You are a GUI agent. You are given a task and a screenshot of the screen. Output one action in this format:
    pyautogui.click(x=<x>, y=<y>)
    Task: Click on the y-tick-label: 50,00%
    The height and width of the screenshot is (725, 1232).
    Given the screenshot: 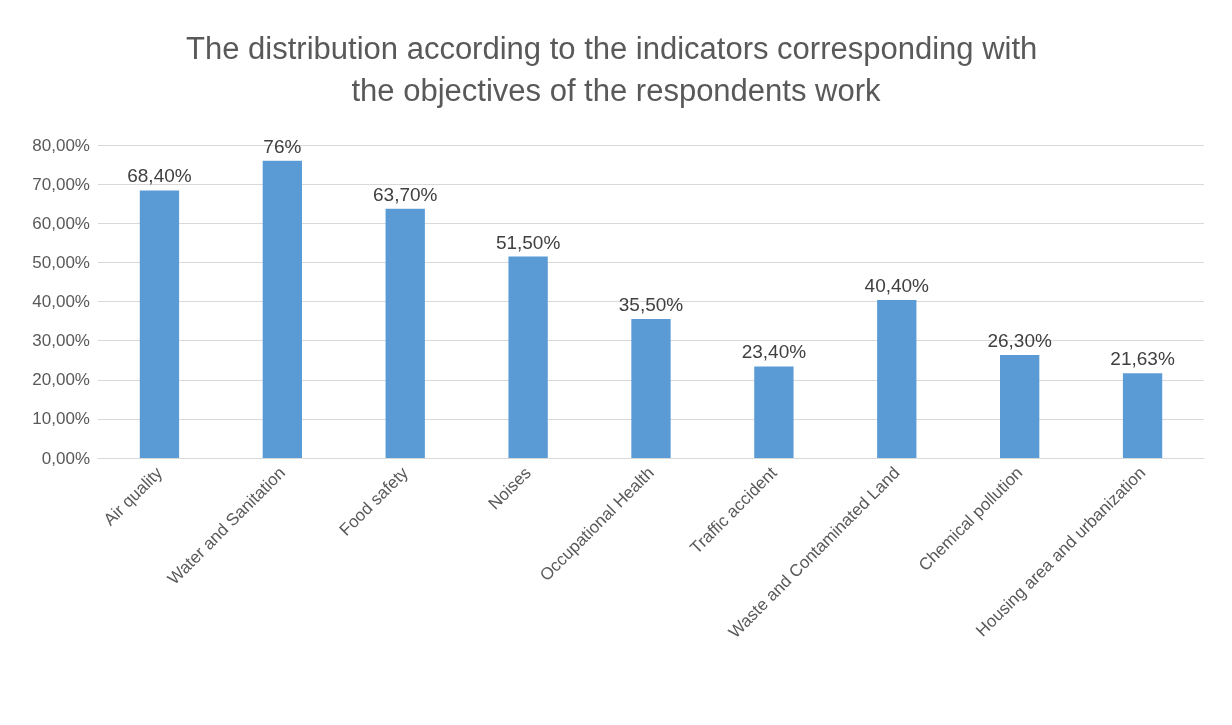 What is the action you would take?
    pyautogui.click(x=61, y=262)
    